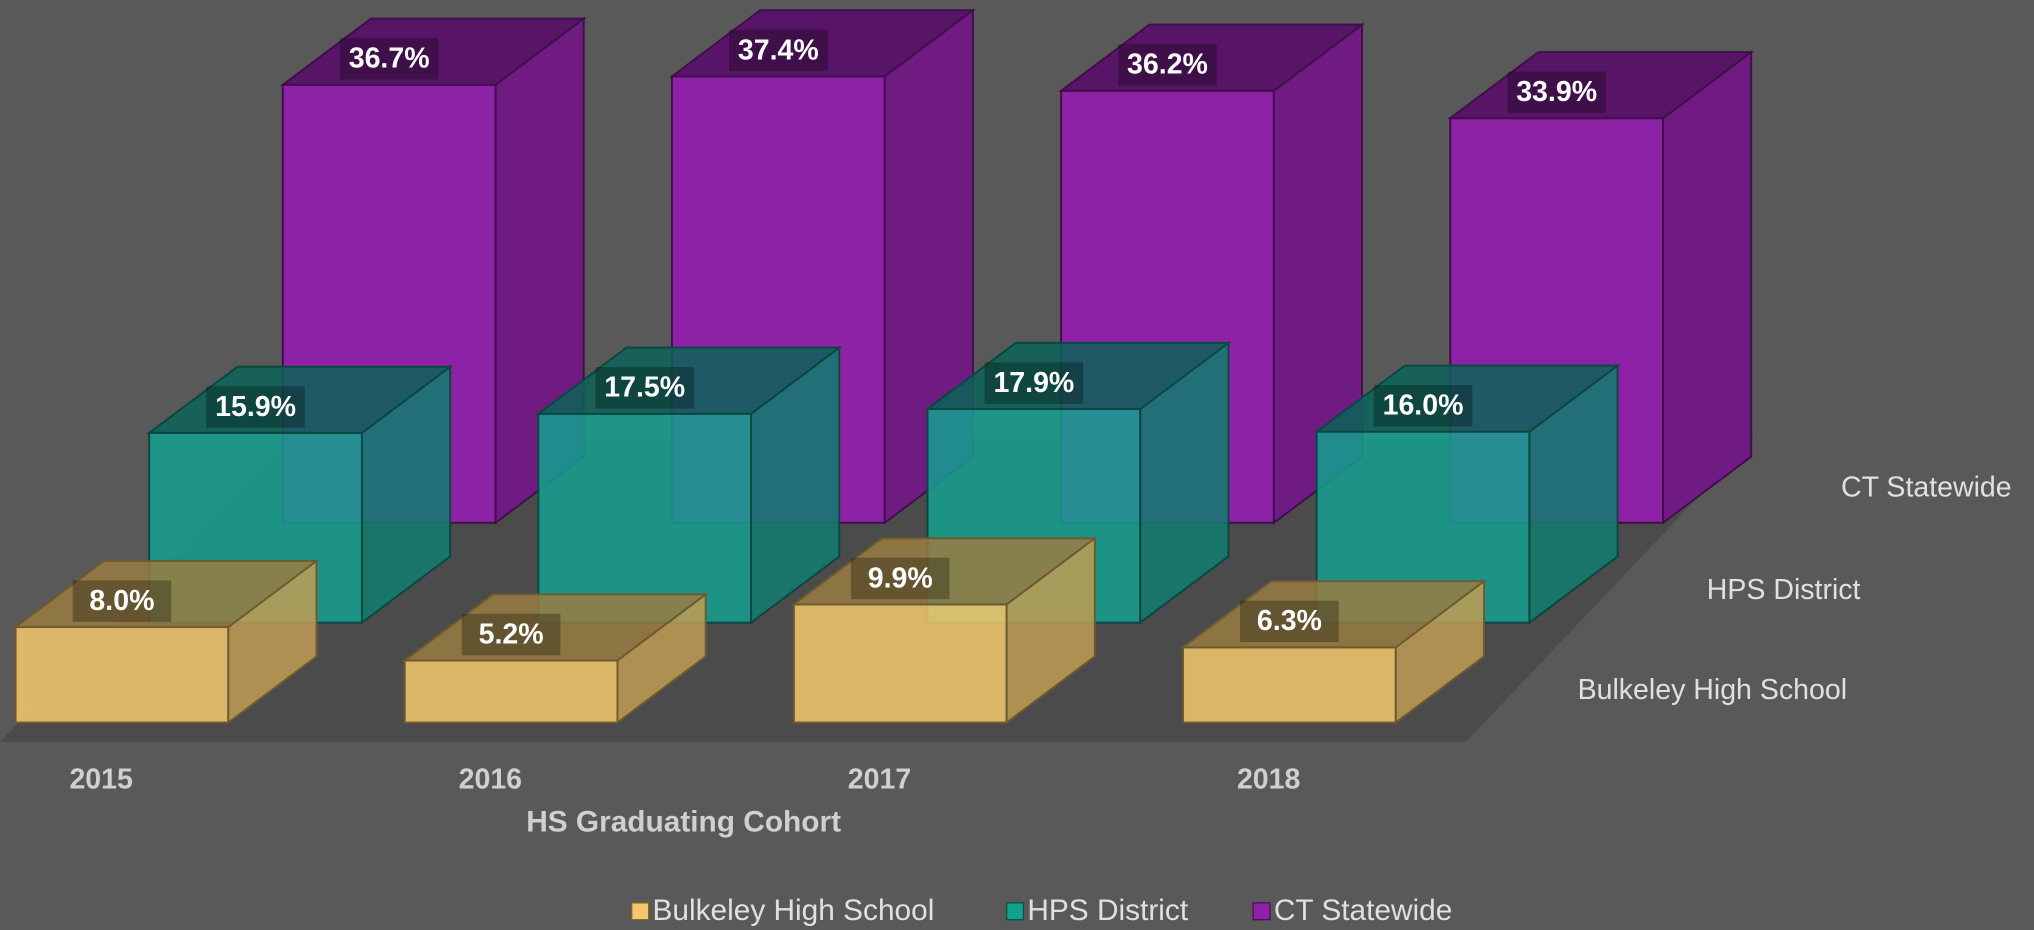 This screenshot has height=930, width=2034. What do you see at coordinates (879, 779) in the screenshot?
I see `x-tick-label: 2017` at bounding box center [879, 779].